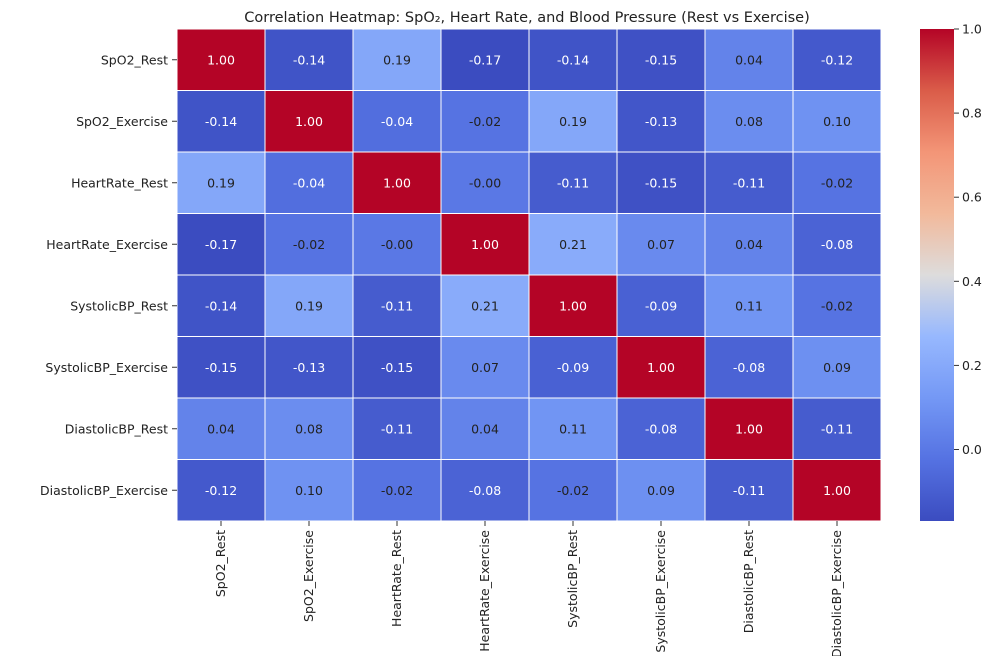  What do you see at coordinates (937, 275) in the screenshot?
I see `colorbar-gradient` at bounding box center [937, 275].